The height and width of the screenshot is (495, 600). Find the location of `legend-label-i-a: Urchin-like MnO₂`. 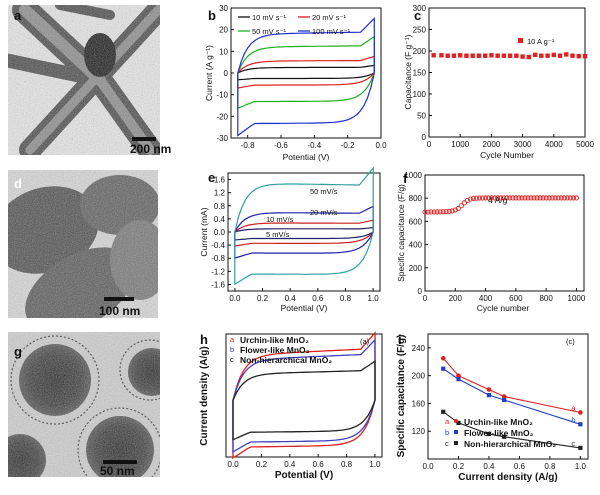

legend-label-i-a: Urchin-like MnO₂ is located at coordinates (498, 422).